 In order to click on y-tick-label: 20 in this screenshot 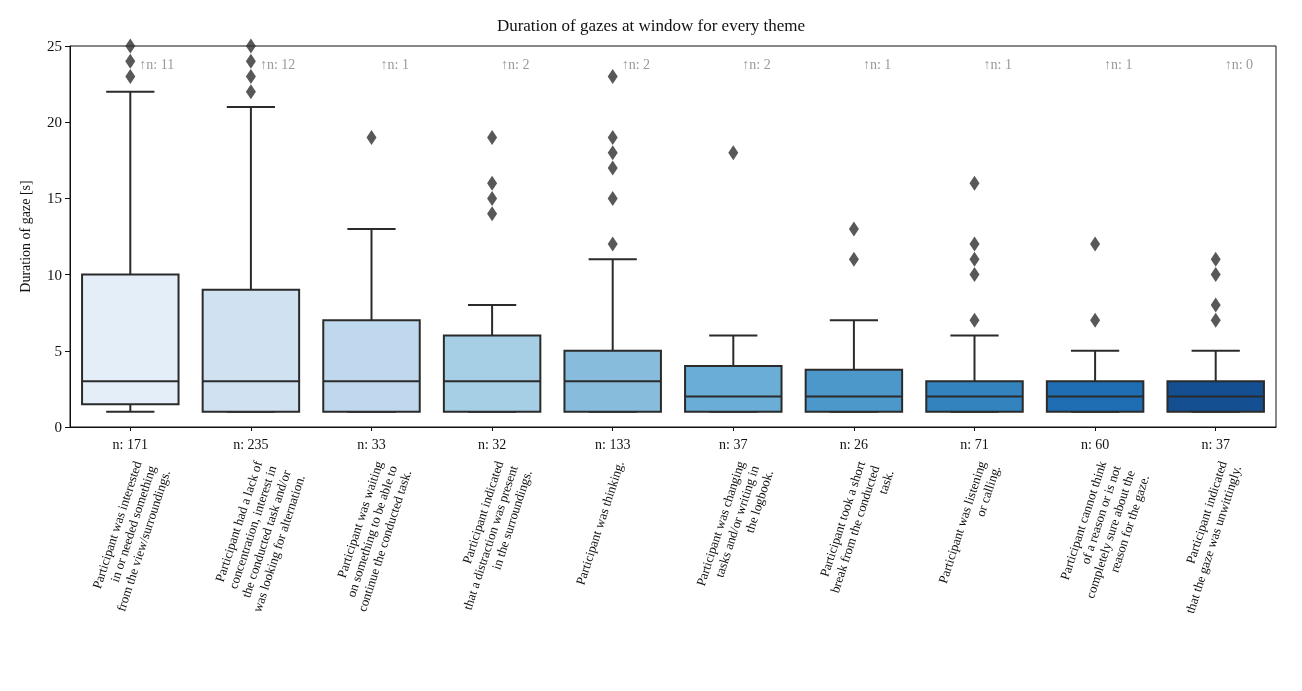, I will do `click(54, 122)`.